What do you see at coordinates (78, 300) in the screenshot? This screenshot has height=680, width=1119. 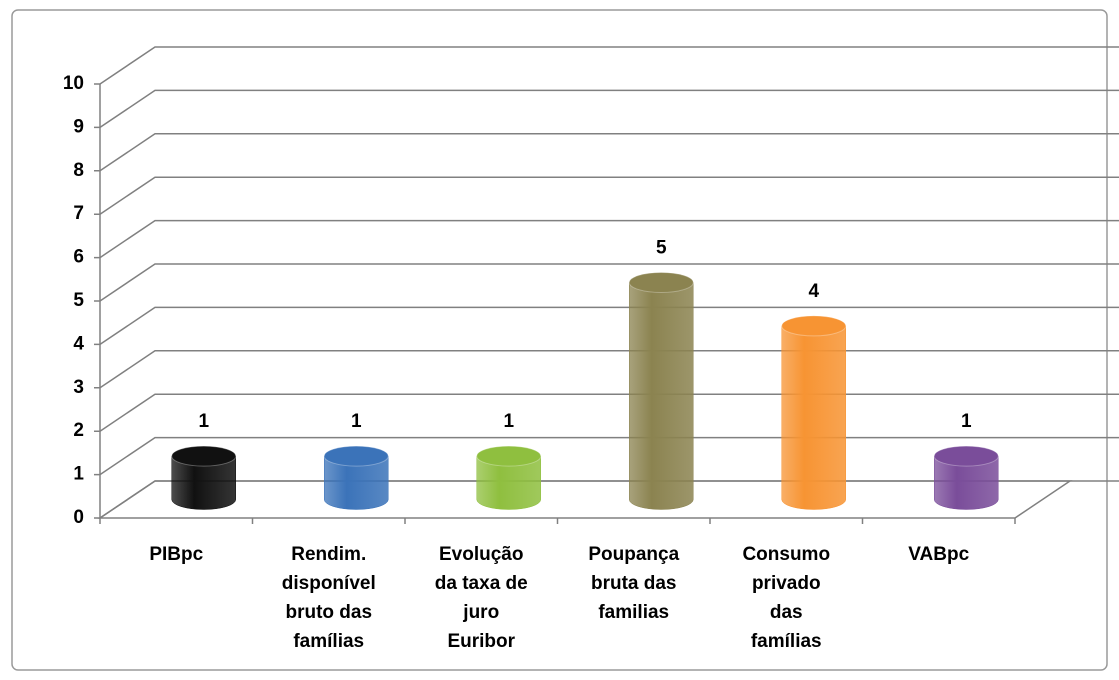 I see `y-tick-label: 5` at bounding box center [78, 300].